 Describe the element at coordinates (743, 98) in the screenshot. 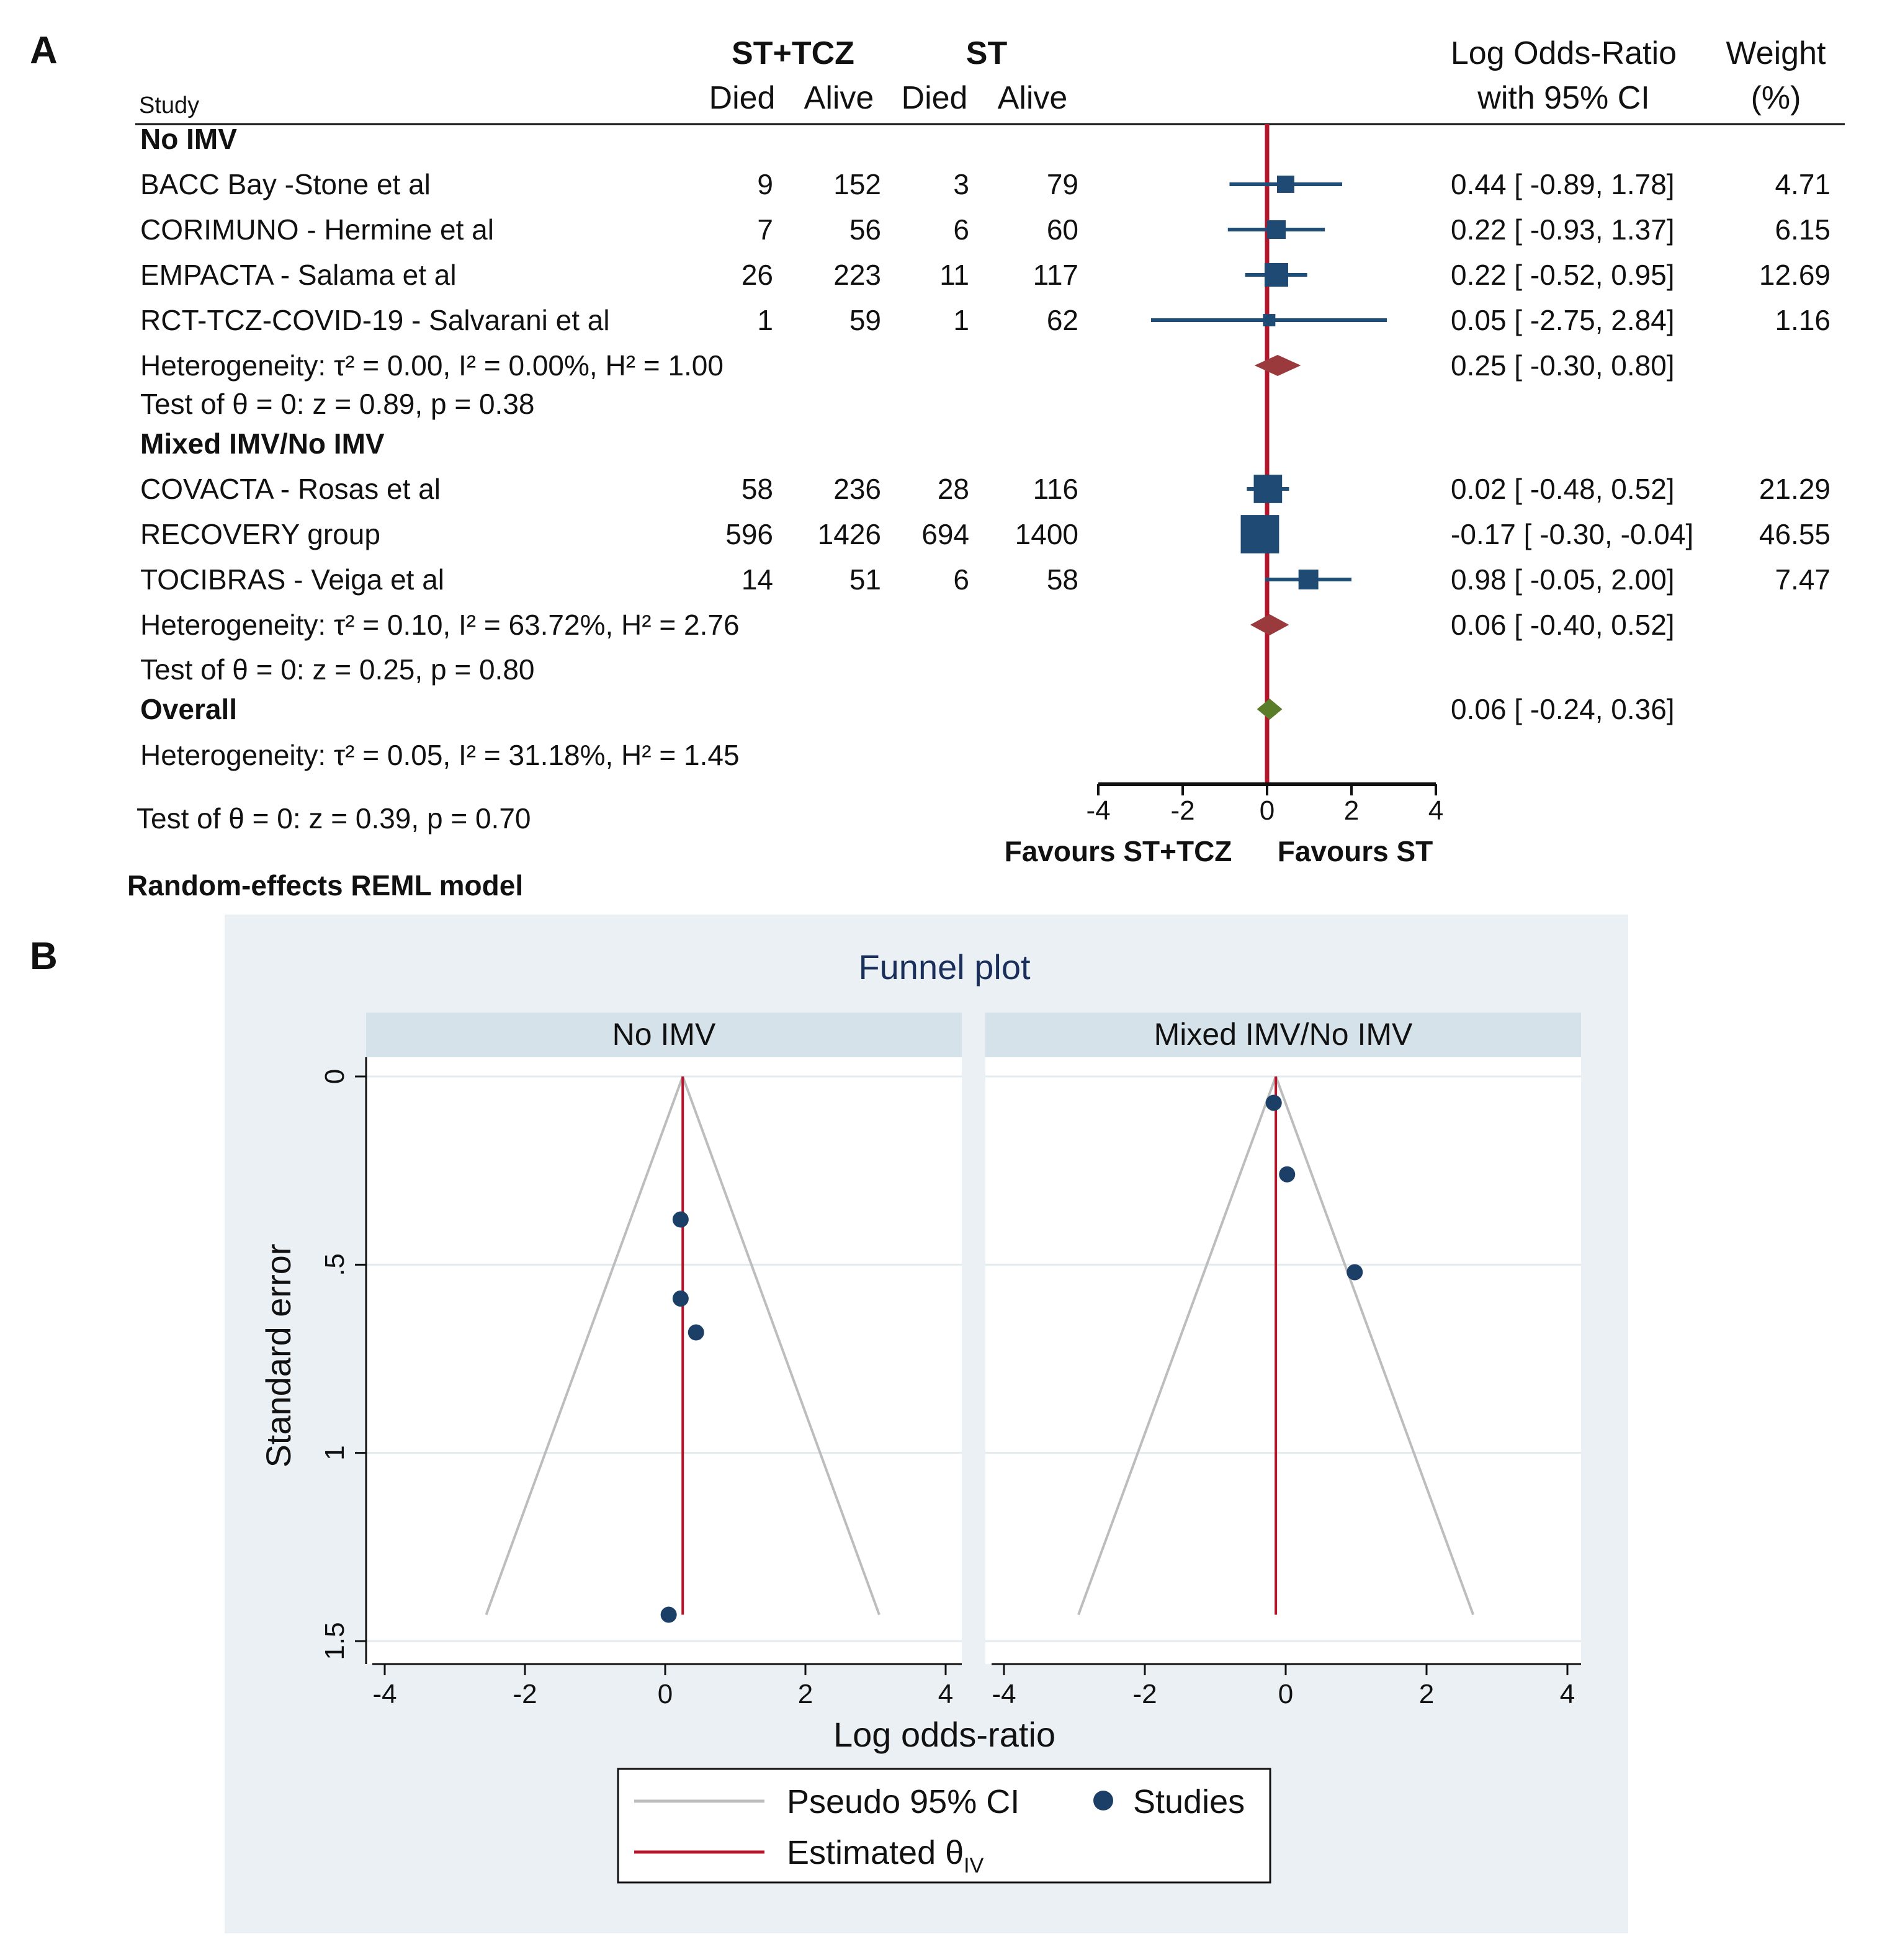

I see `column-header-died-tcz: Died` at that location.